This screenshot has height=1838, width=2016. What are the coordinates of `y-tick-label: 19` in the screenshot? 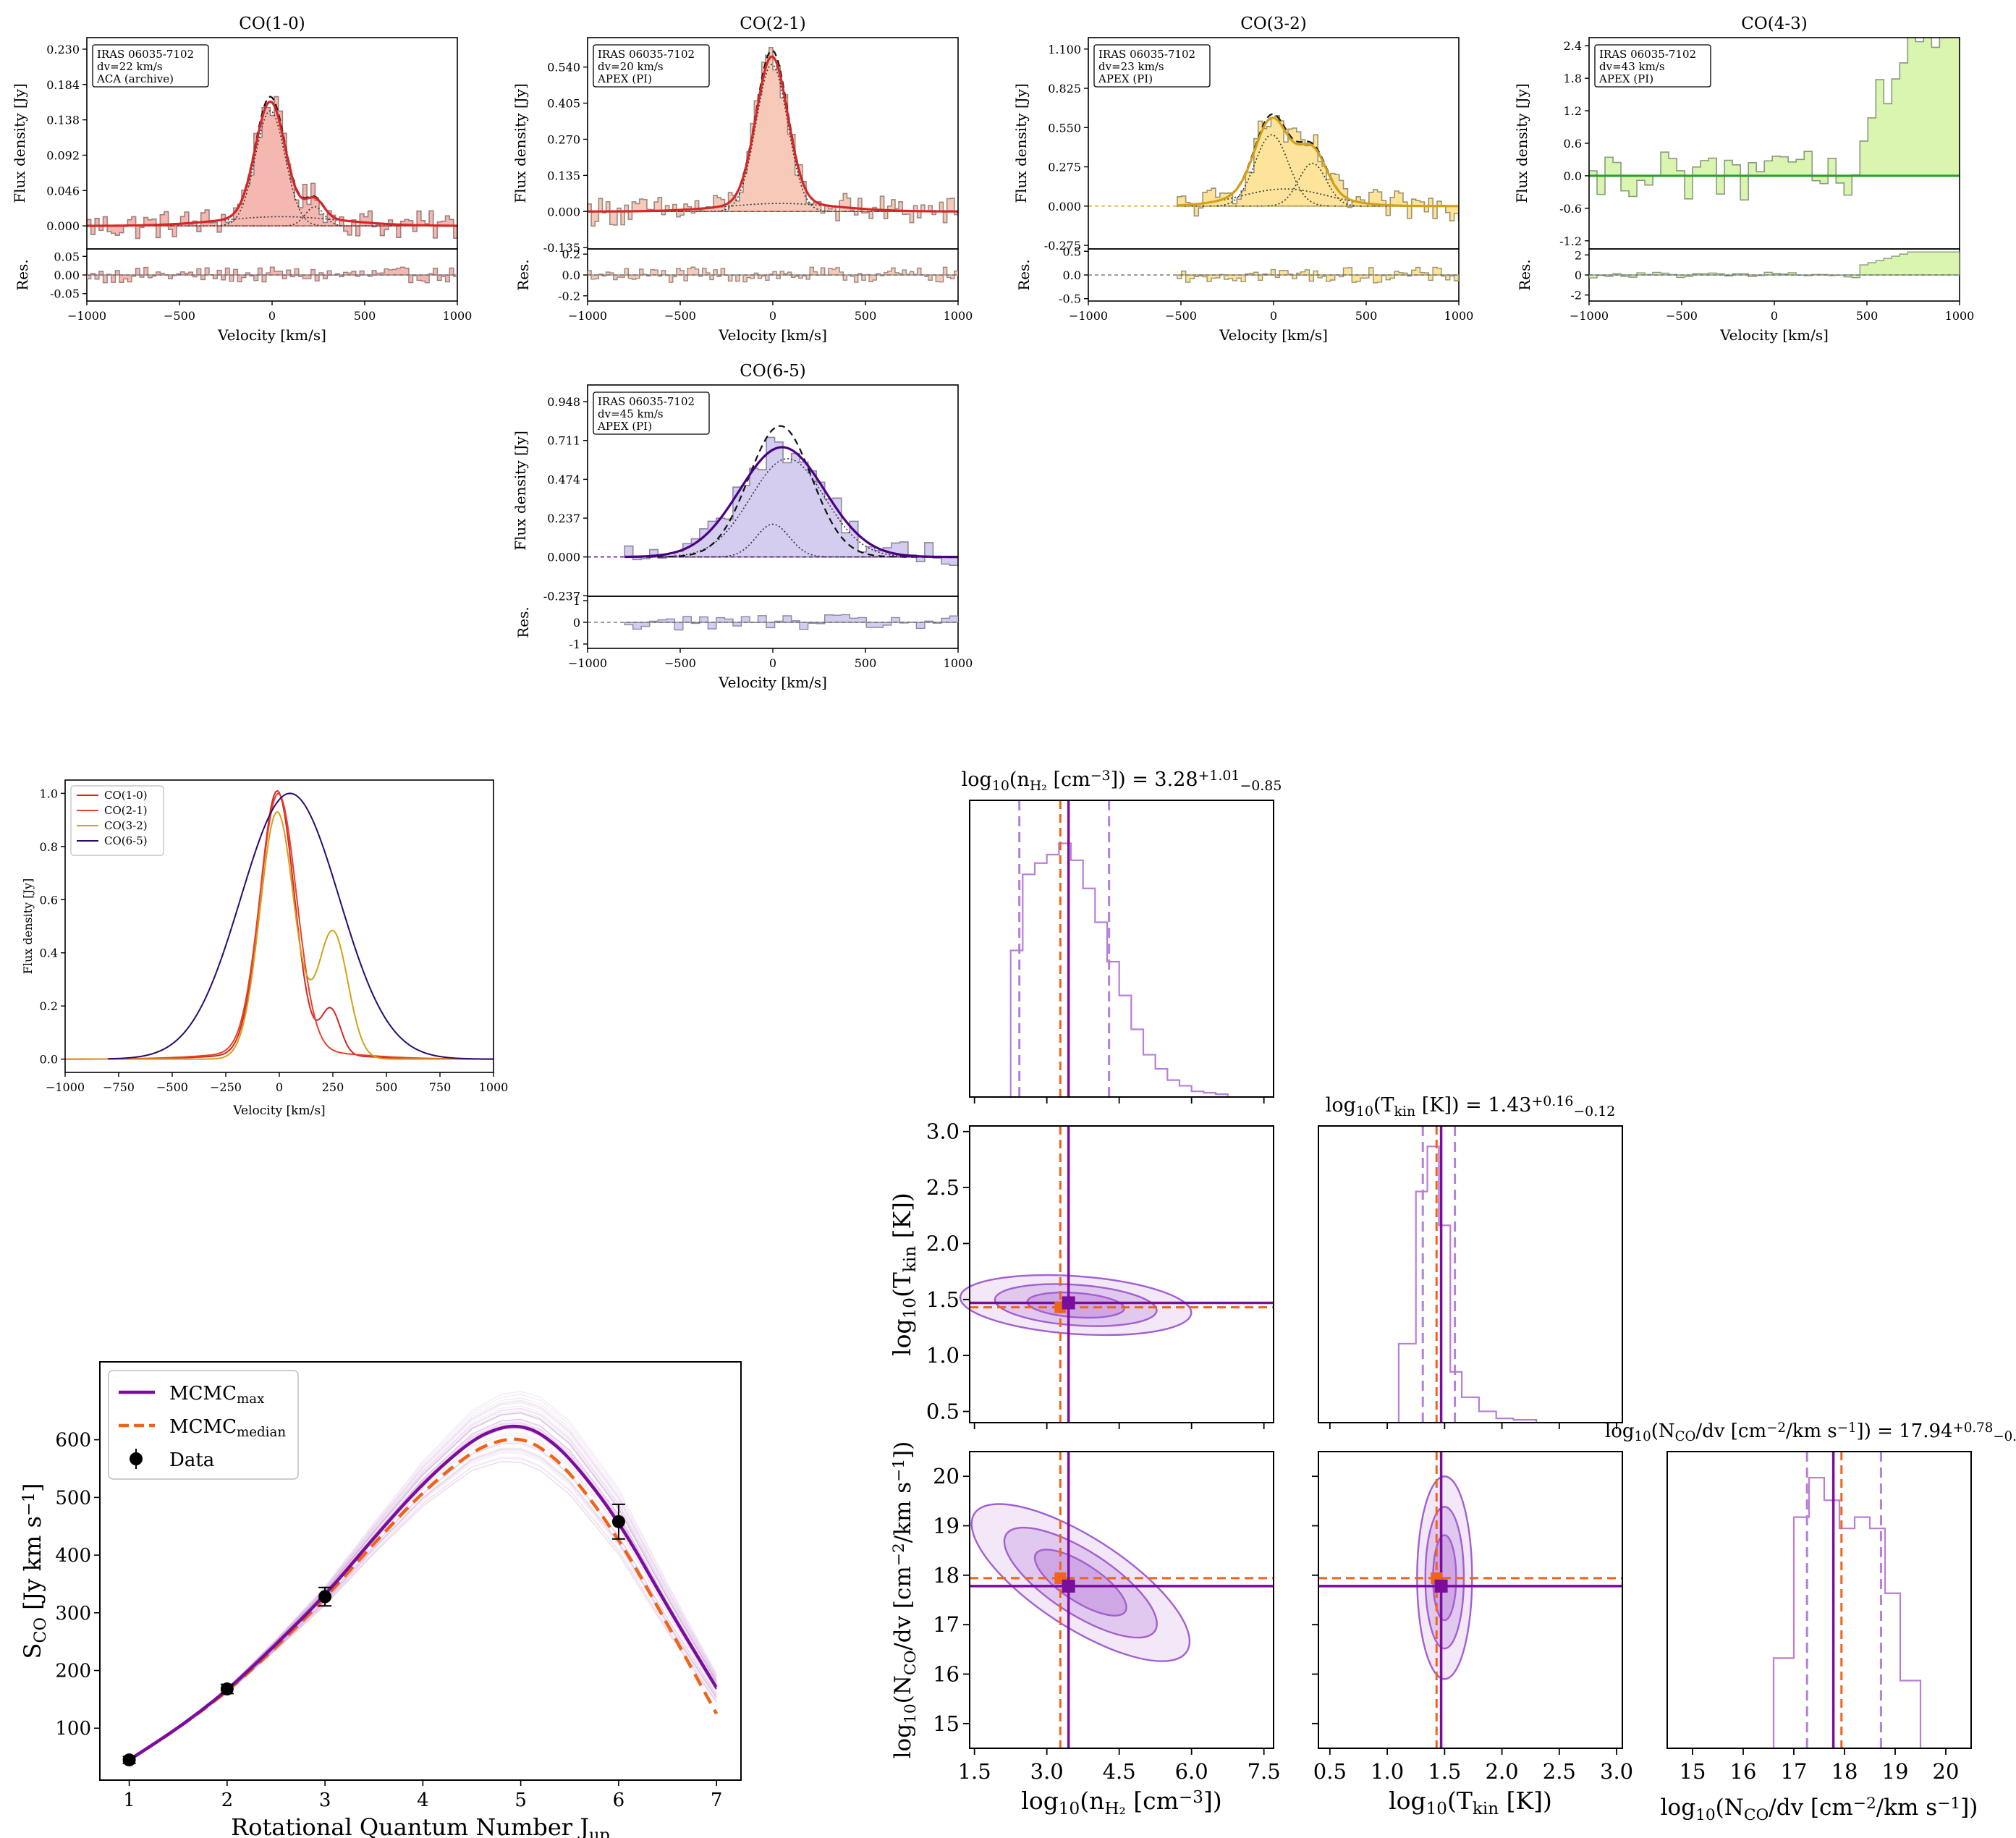 It's located at (947, 1526).